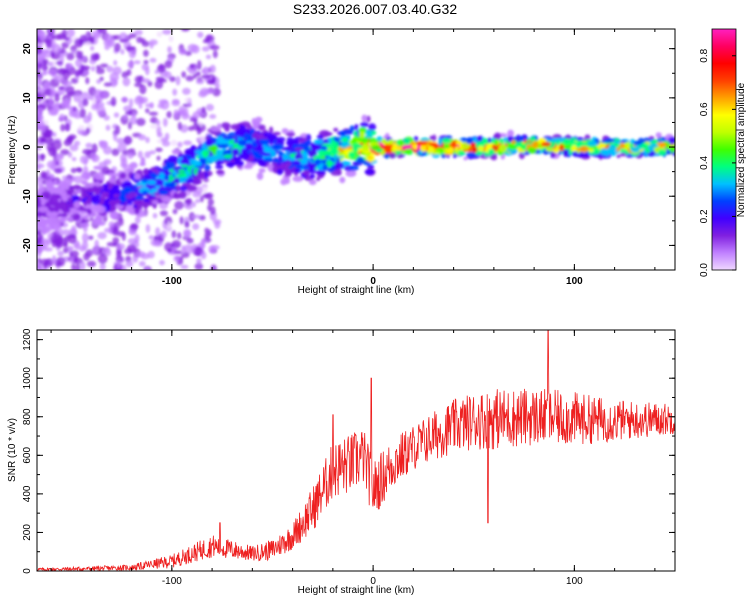 This screenshot has height=600, width=750. What do you see at coordinates (704, 109) in the screenshot?
I see `colorbar-tick-label: 0.6` at bounding box center [704, 109].